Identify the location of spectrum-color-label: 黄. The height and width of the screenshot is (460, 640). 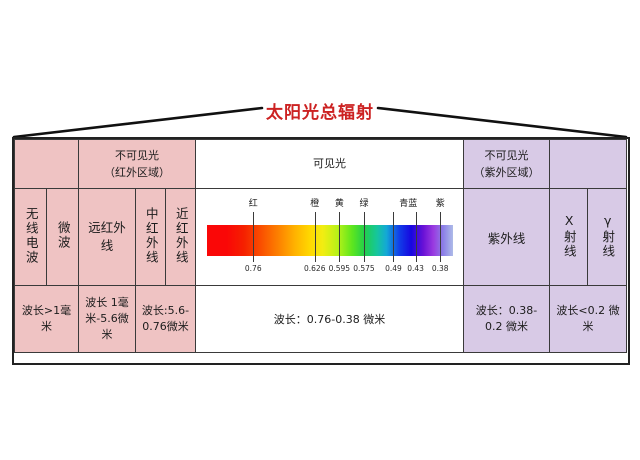
(339, 204).